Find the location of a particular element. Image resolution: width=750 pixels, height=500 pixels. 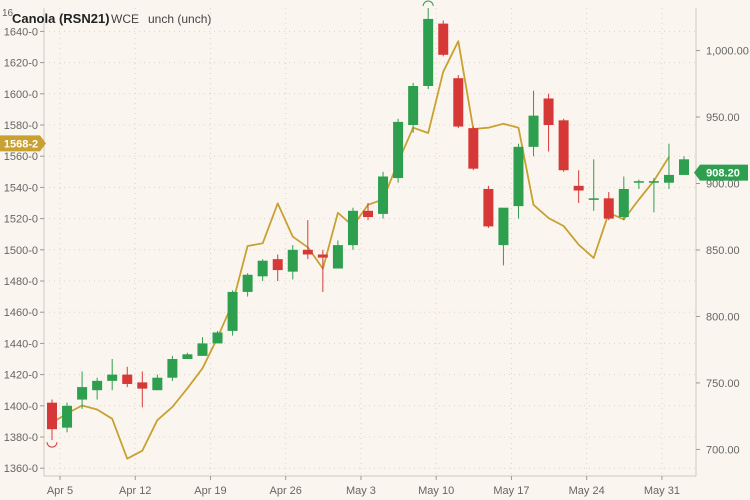

x-tick-label: May 10 is located at coordinates (436, 491).